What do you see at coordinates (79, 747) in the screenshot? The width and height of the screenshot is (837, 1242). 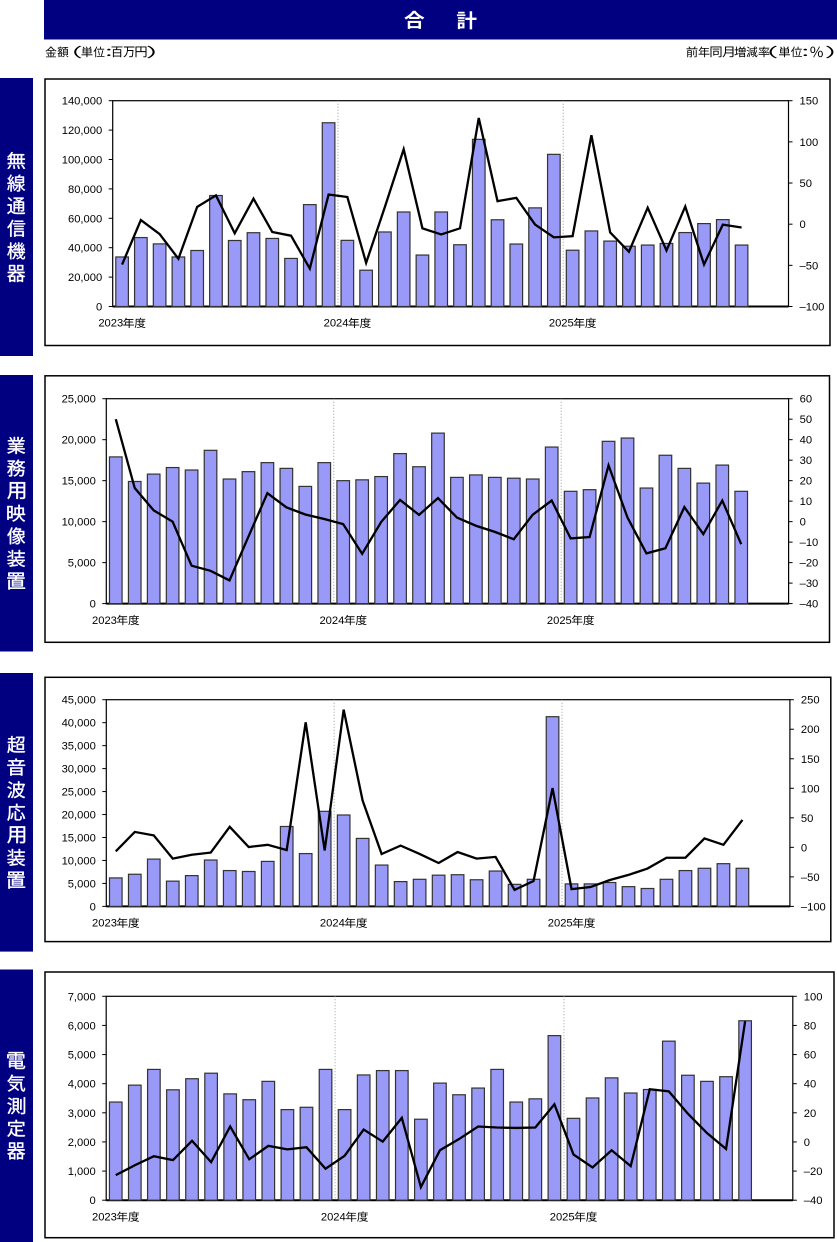 I see `svg-text: 35,000` at bounding box center [79, 747].